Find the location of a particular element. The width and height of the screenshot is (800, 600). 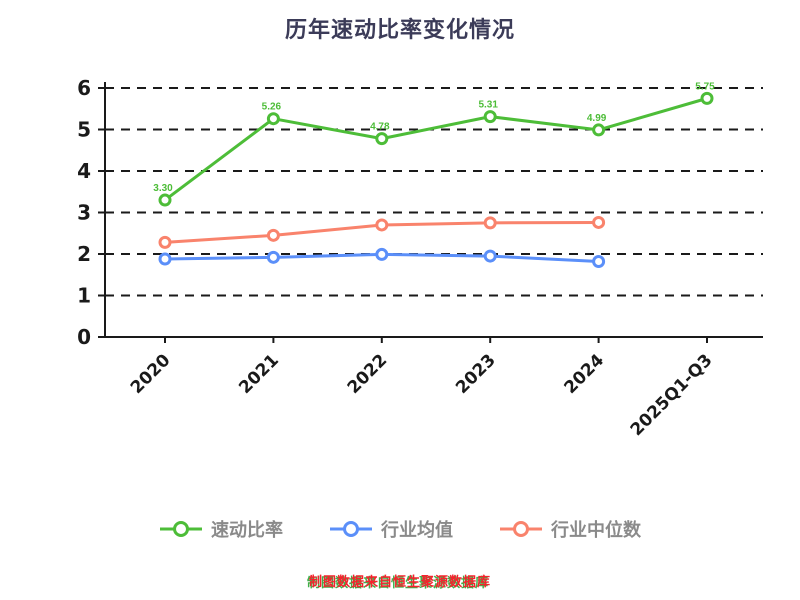

svg-text: 4.78 is located at coordinates (380, 127).